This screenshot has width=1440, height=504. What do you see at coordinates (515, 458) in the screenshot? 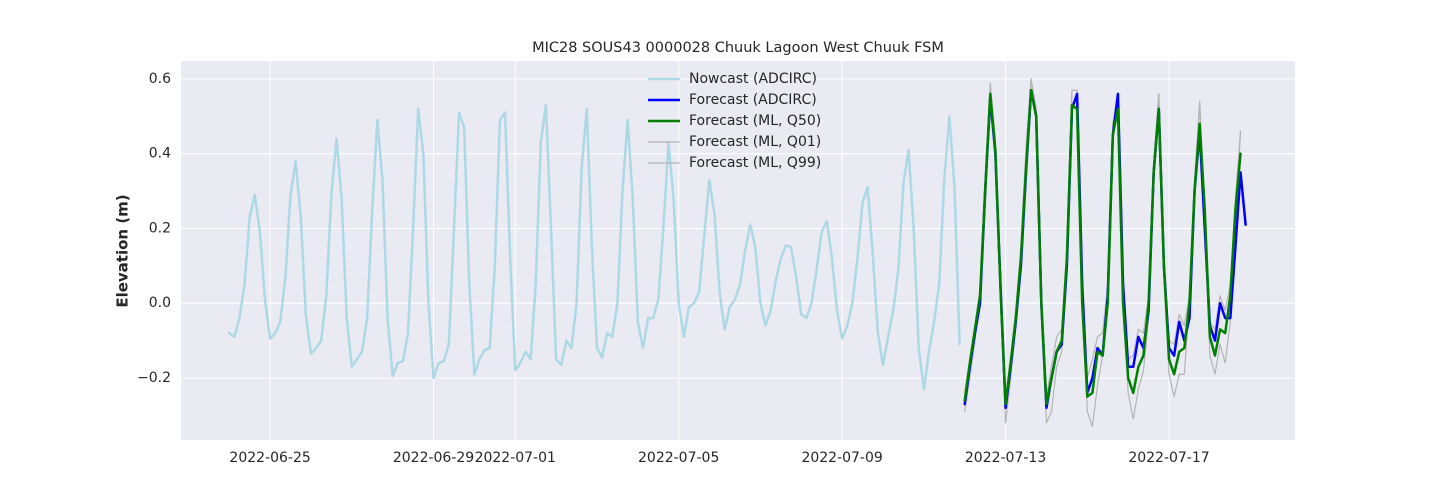
I see `x-tick-label: 2022-07-01` at bounding box center [515, 458].